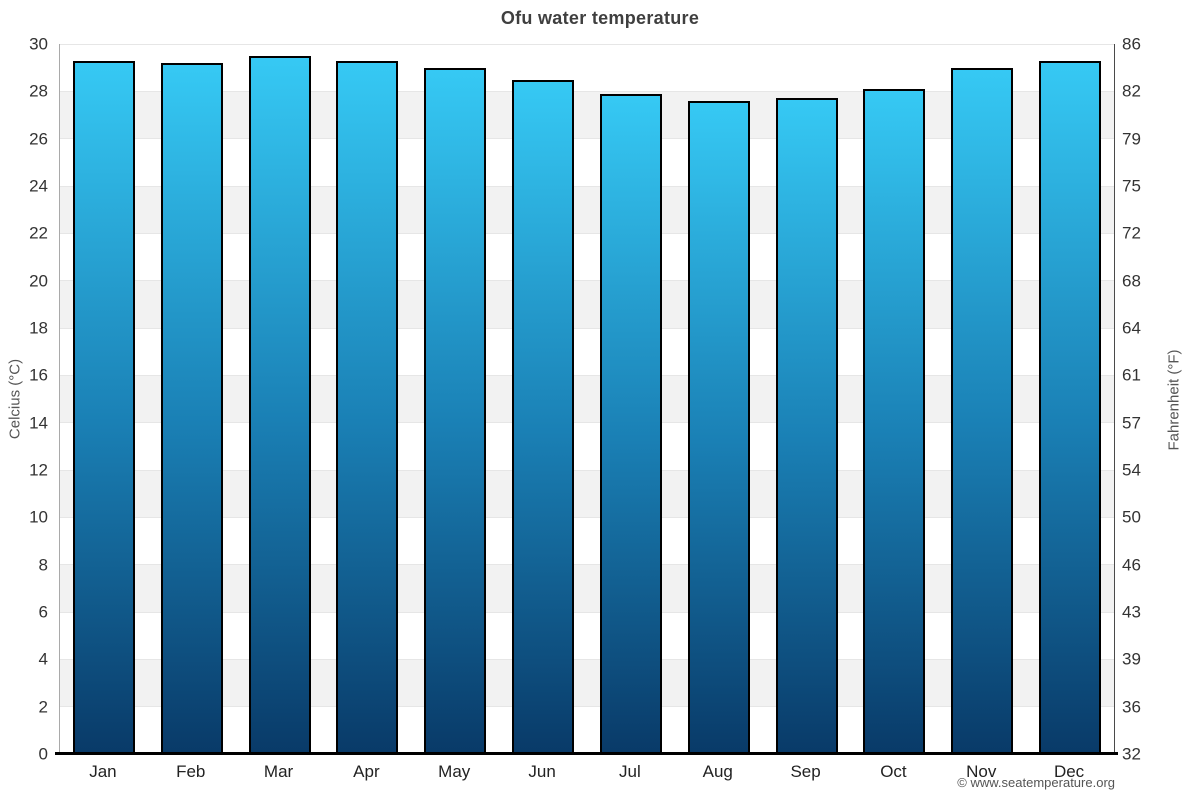 The width and height of the screenshot is (1200, 800). I want to click on y-tick-fahrenheit: 86, so click(1131, 44).